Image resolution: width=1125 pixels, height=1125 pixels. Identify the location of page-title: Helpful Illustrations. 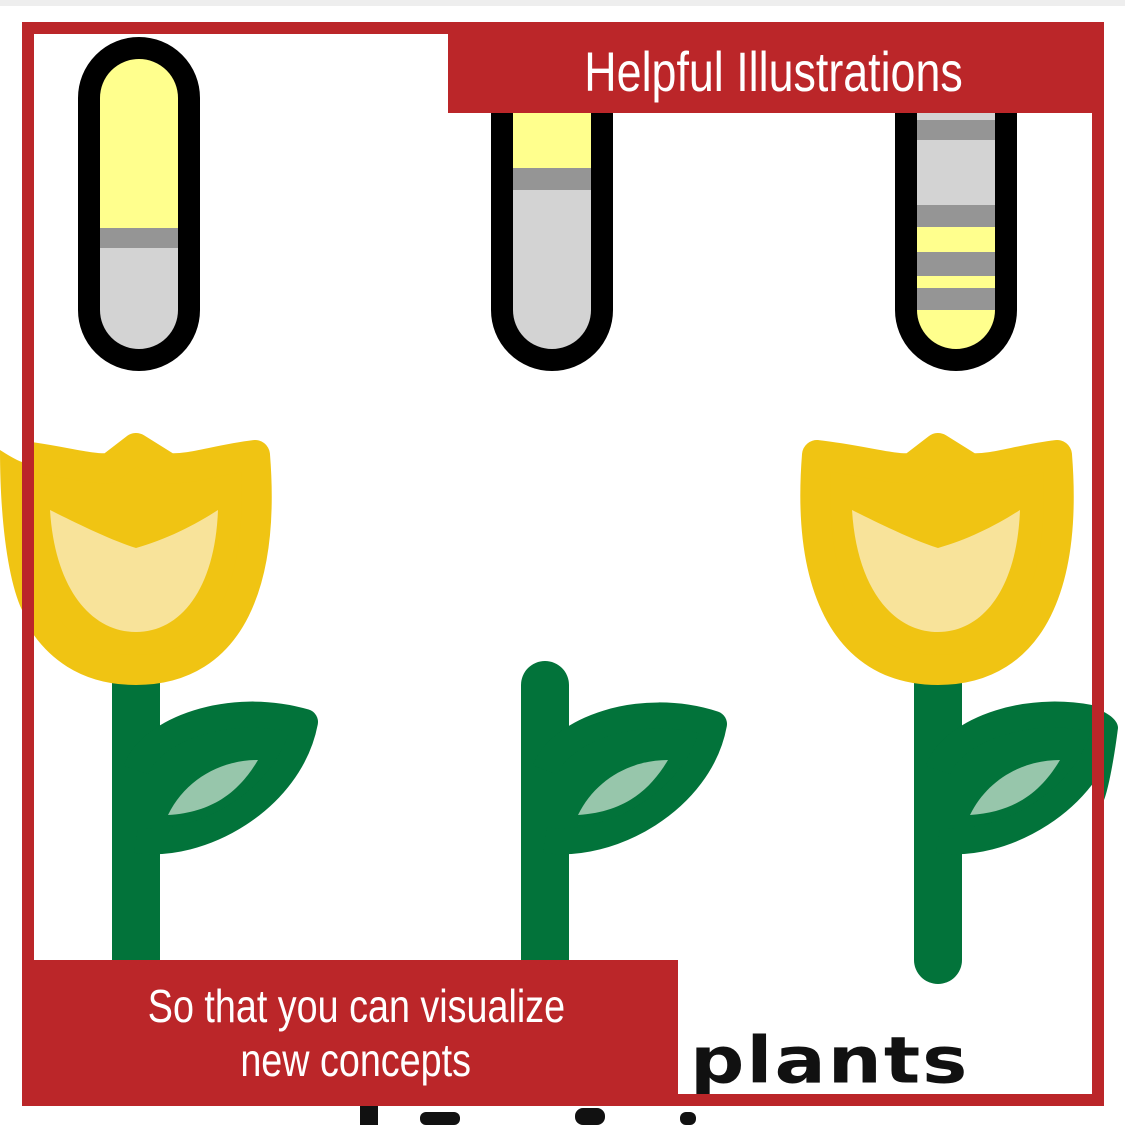
(774, 71).